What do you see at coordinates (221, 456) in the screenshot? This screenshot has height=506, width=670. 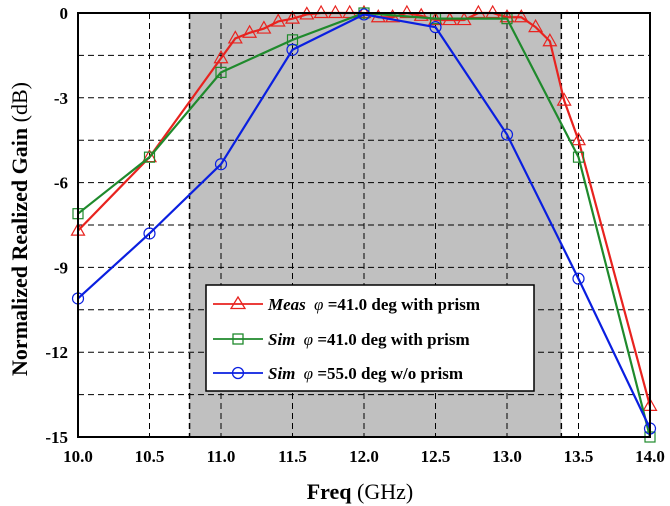 I see `x-tick-label: 11.0` at bounding box center [221, 456].